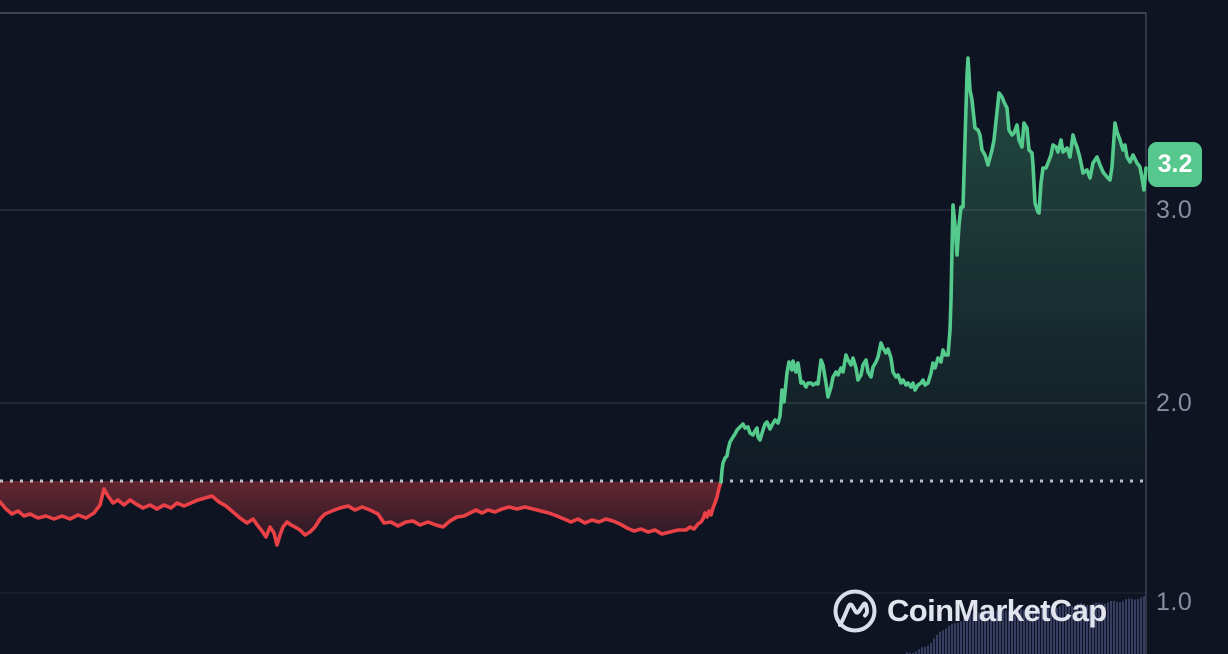 The width and height of the screenshot is (1228, 654). I want to click on y-axis-tick-1-0: 1.0, so click(1174, 602).